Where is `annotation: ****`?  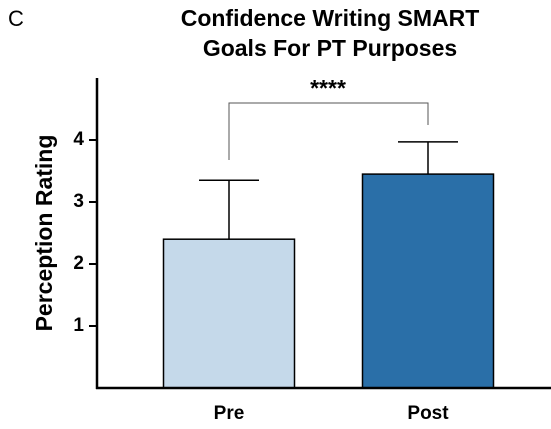 annotation: **** is located at coordinates (328, 88).